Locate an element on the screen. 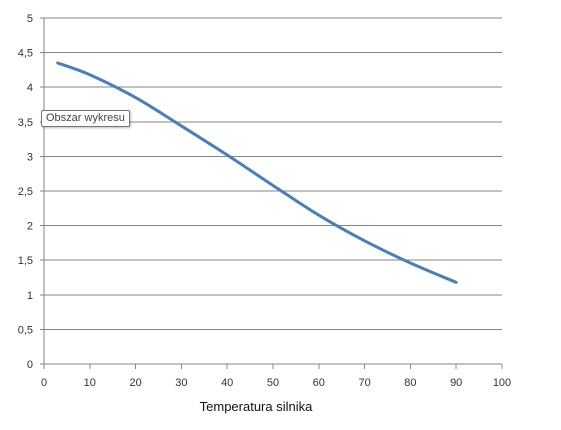 The height and width of the screenshot is (430, 561). y-tick-label: 2 is located at coordinates (30, 227).